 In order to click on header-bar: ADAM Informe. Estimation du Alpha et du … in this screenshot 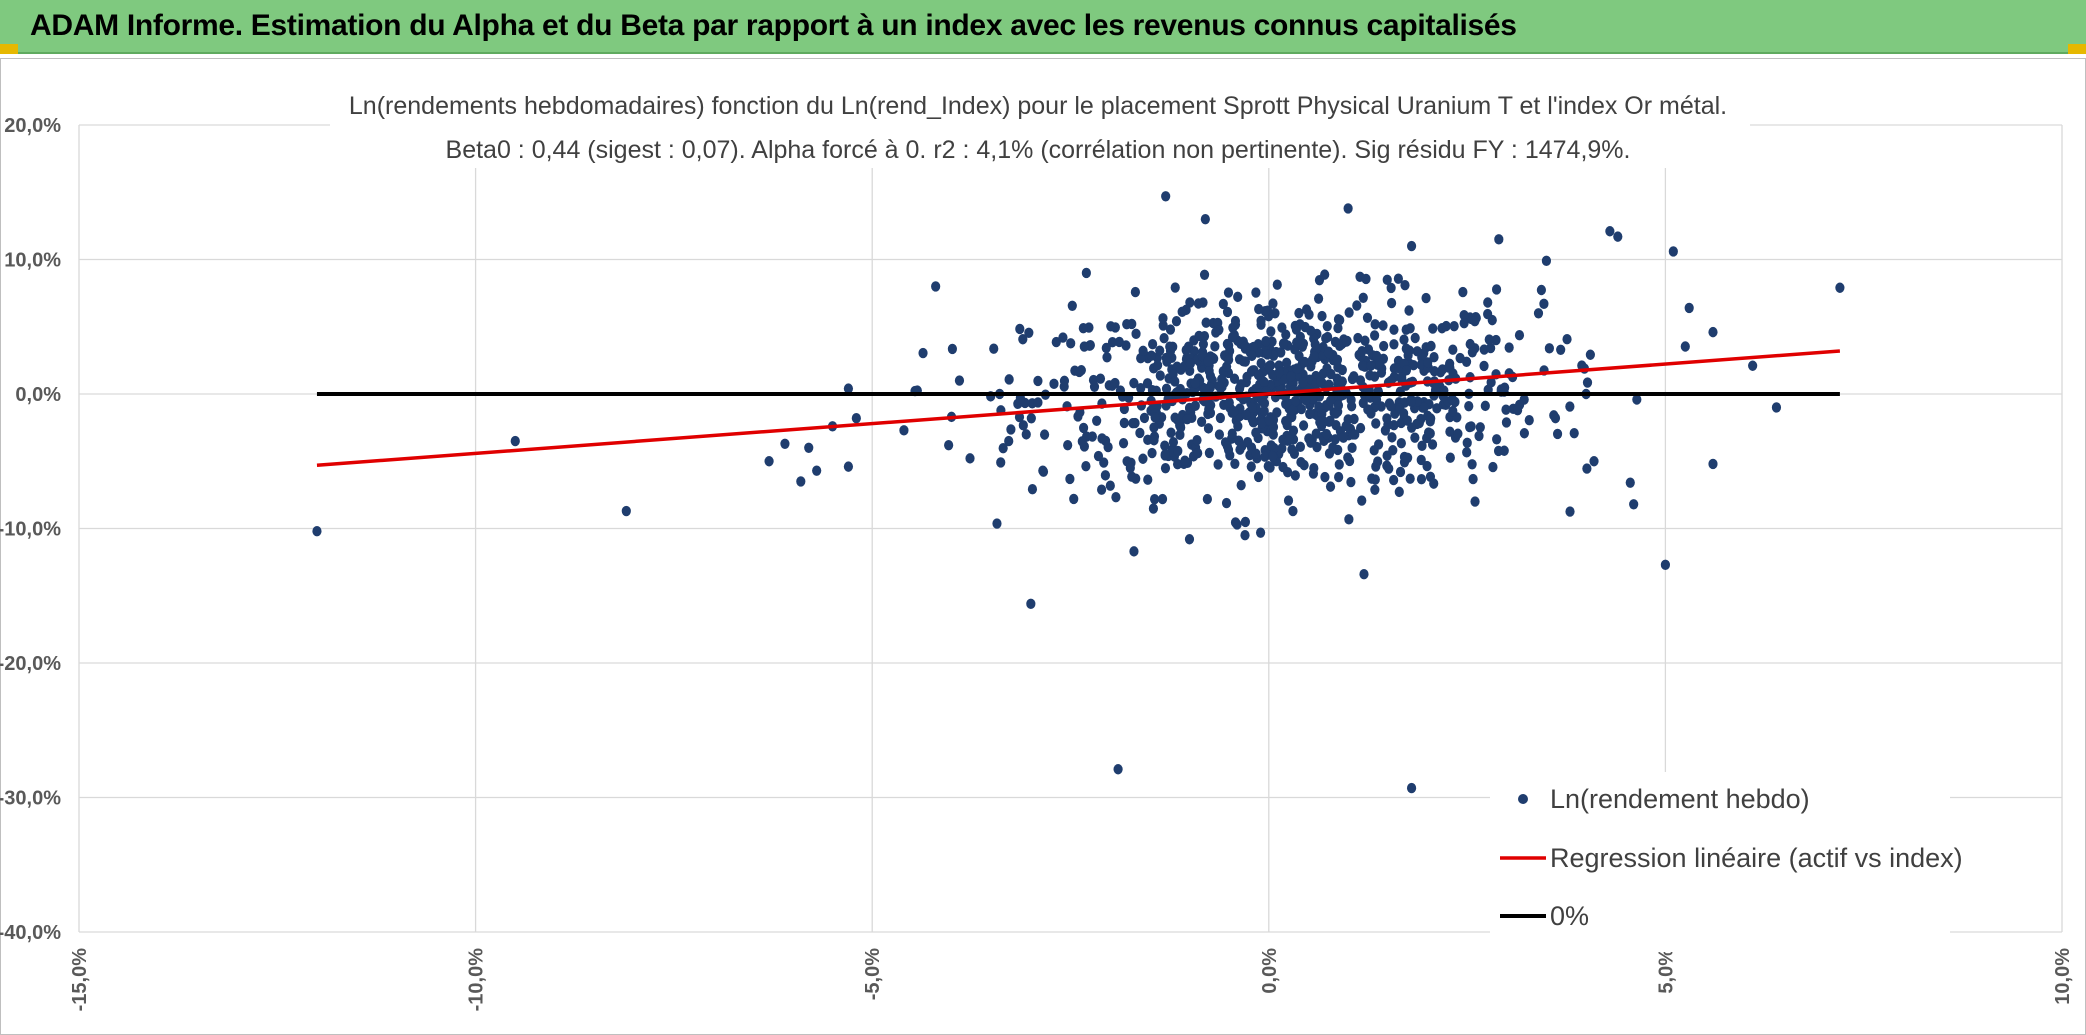, I will do `click(1043, 27)`.